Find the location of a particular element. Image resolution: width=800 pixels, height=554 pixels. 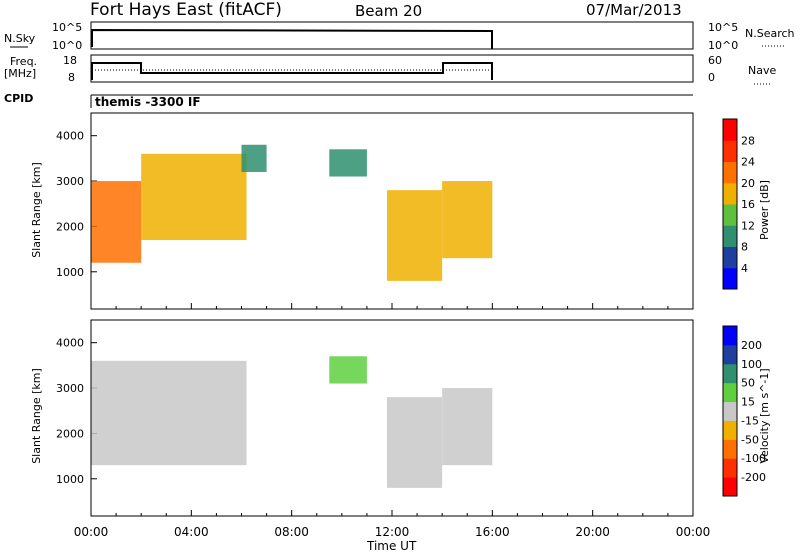

colorbar-tick-label: 8 is located at coordinates (744, 247).